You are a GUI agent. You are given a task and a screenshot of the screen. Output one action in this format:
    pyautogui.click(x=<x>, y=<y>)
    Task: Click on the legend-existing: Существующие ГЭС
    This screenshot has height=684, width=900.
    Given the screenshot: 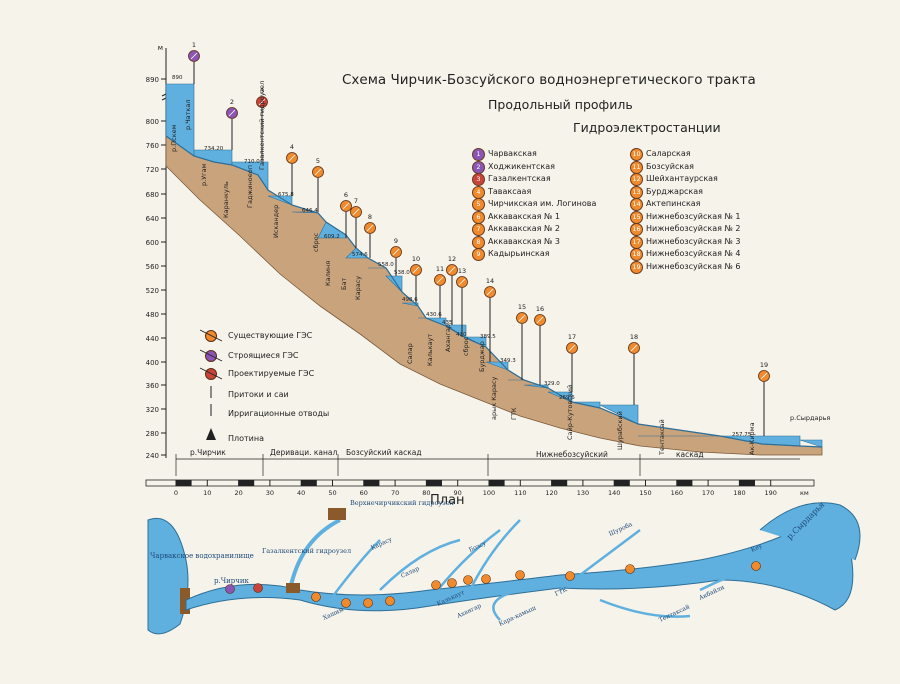 What is the action you would take?
    pyautogui.click(x=270, y=335)
    